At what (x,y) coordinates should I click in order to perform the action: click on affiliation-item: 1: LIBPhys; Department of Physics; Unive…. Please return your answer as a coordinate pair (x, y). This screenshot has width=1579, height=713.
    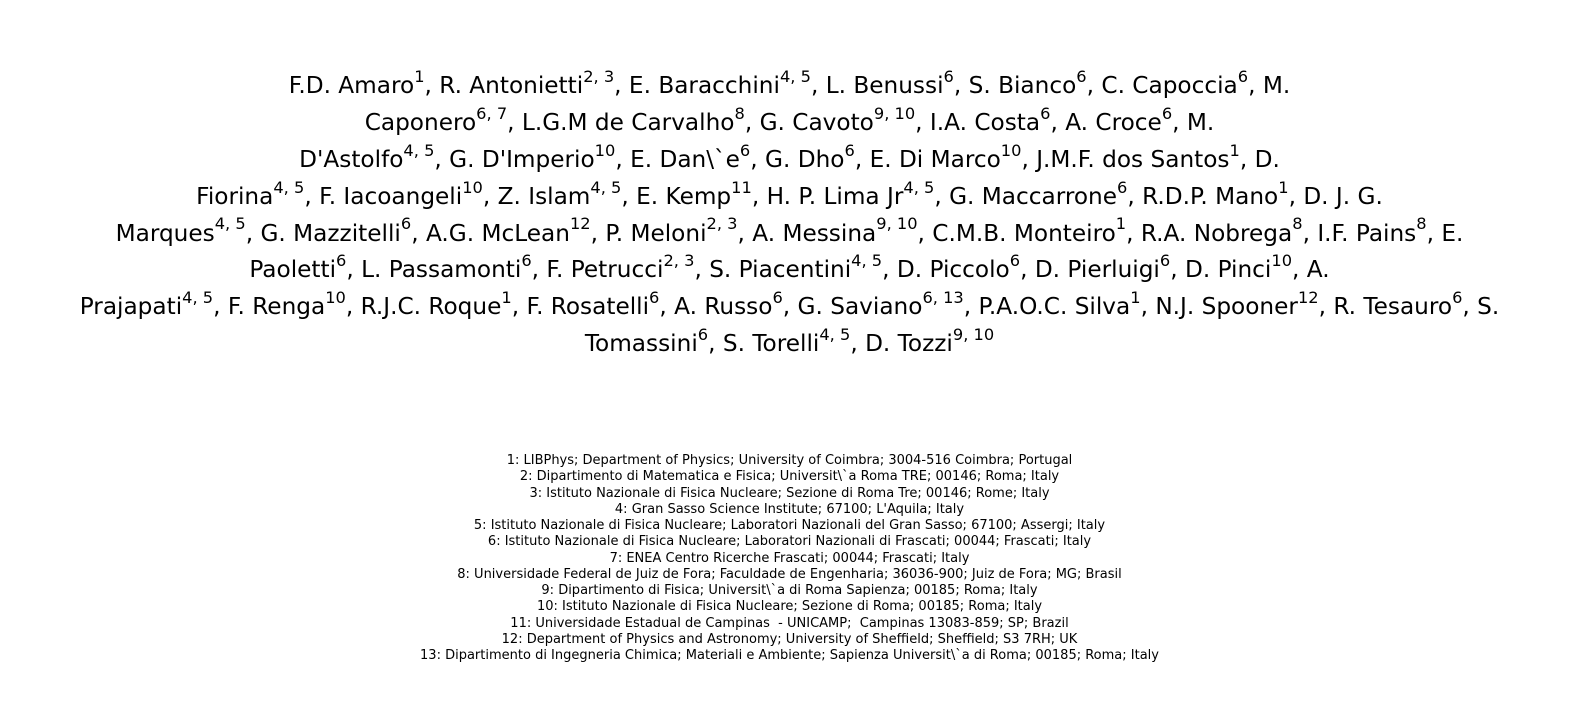
    Looking at the image, I should click on (789, 460).